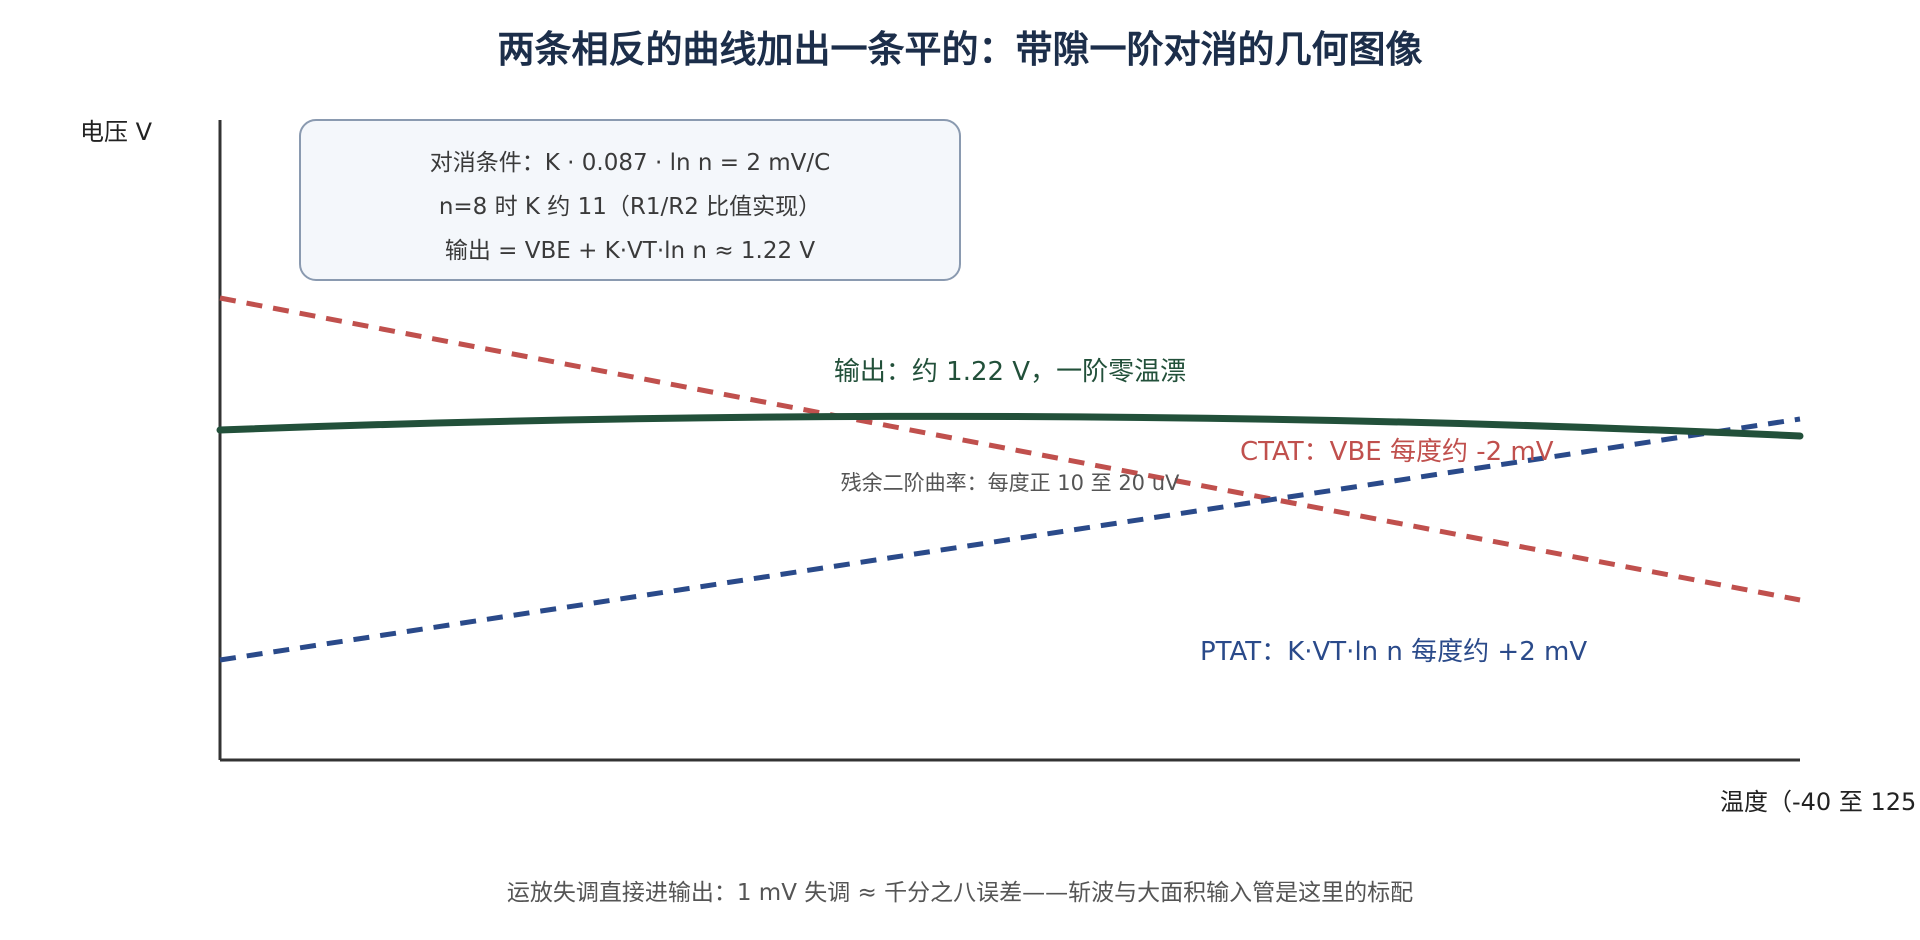 The height and width of the screenshot is (940, 1920). I want to click on condition-note-frame, so click(630, 200).